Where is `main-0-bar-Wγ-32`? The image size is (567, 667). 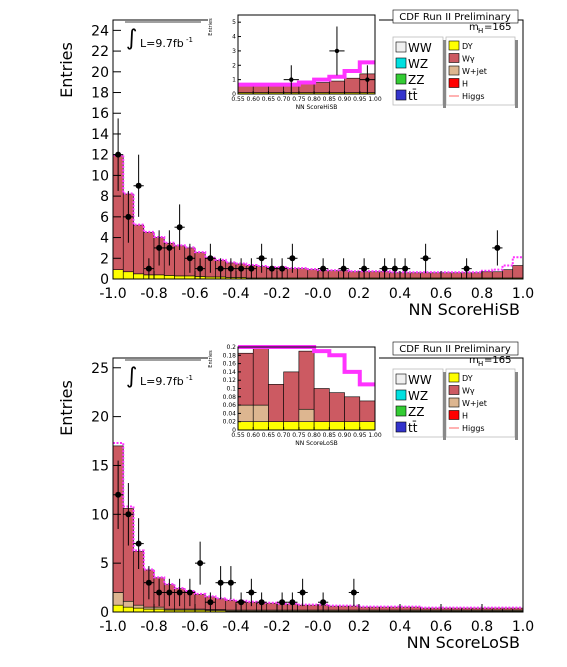
main-0-bar-Wγ-32 is located at coordinates (446, 275).